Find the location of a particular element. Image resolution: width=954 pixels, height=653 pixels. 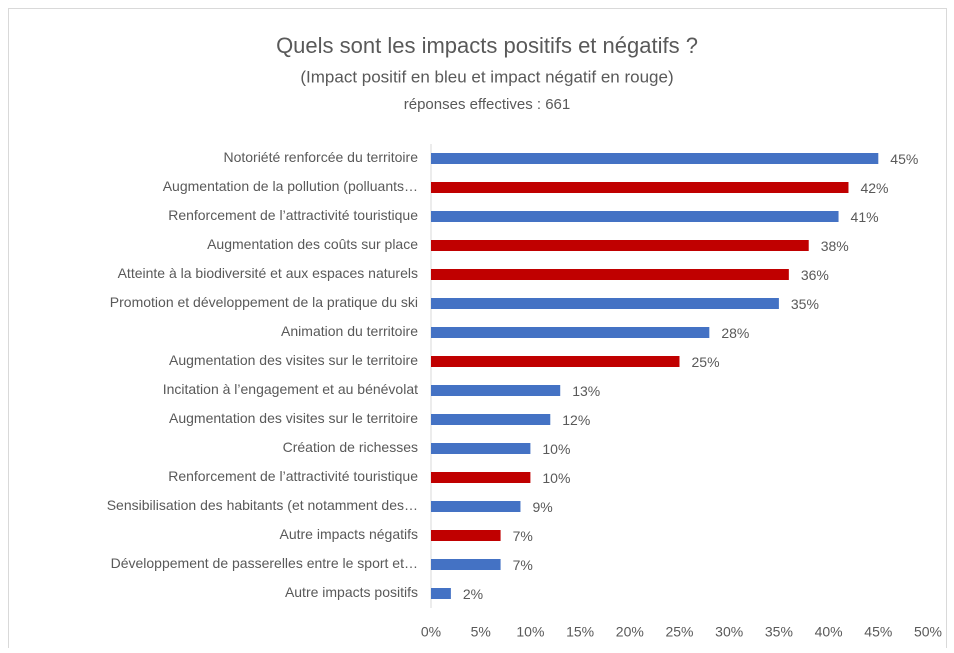

x-tick-label: 45% is located at coordinates (878, 632).